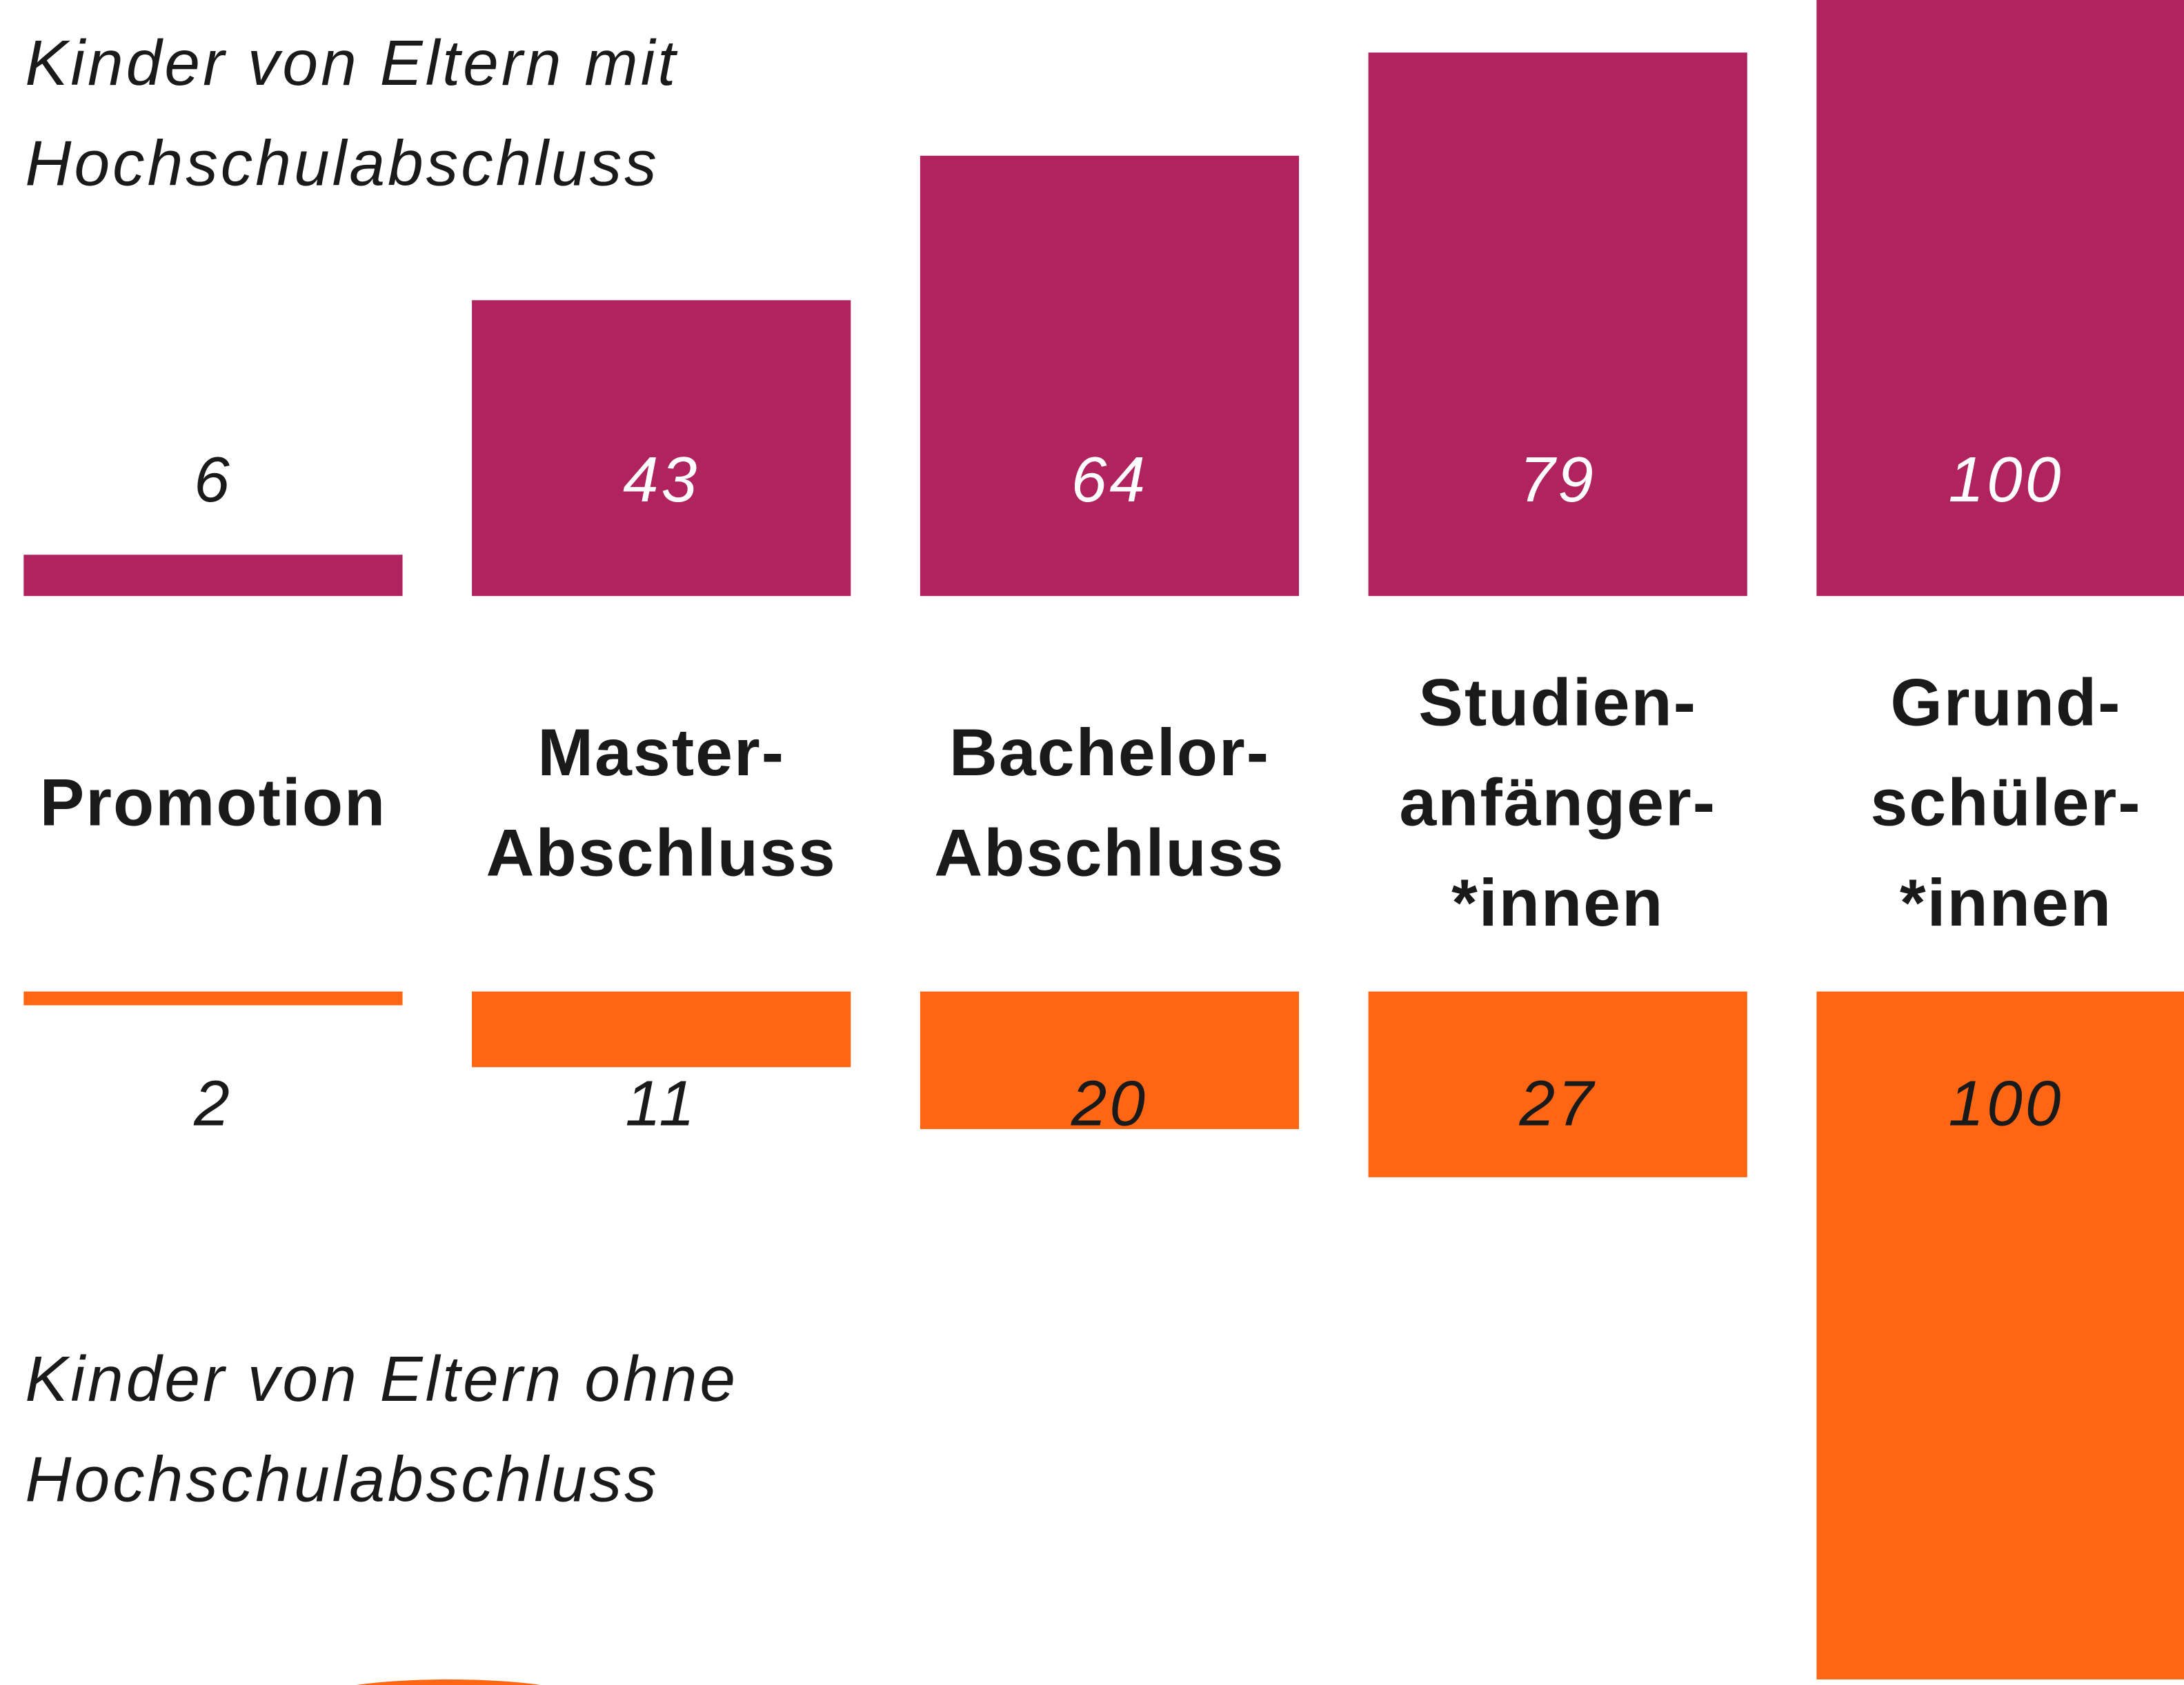 The width and height of the screenshot is (2184, 1685). I want to click on decoration, so click(448, 1682).